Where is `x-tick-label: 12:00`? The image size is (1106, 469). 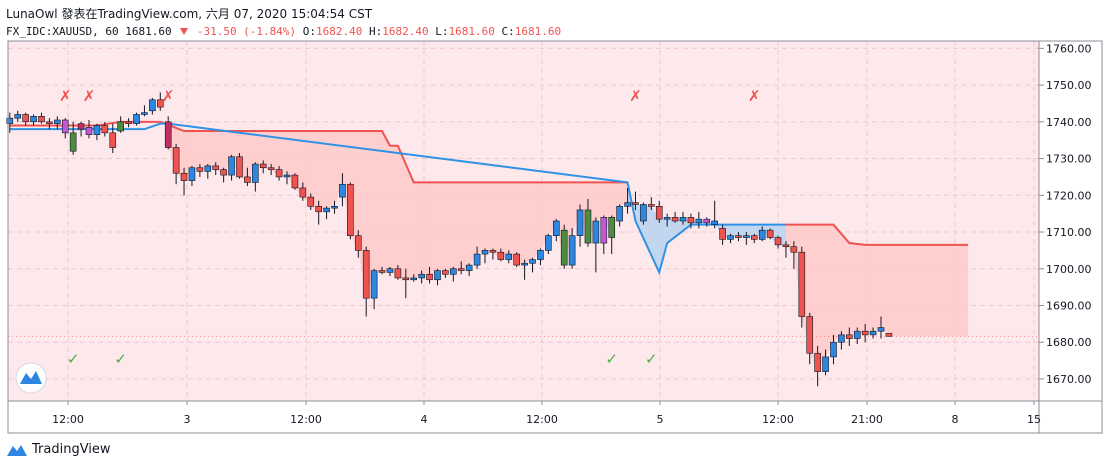
x-tick-label: 12:00 is located at coordinates (778, 419).